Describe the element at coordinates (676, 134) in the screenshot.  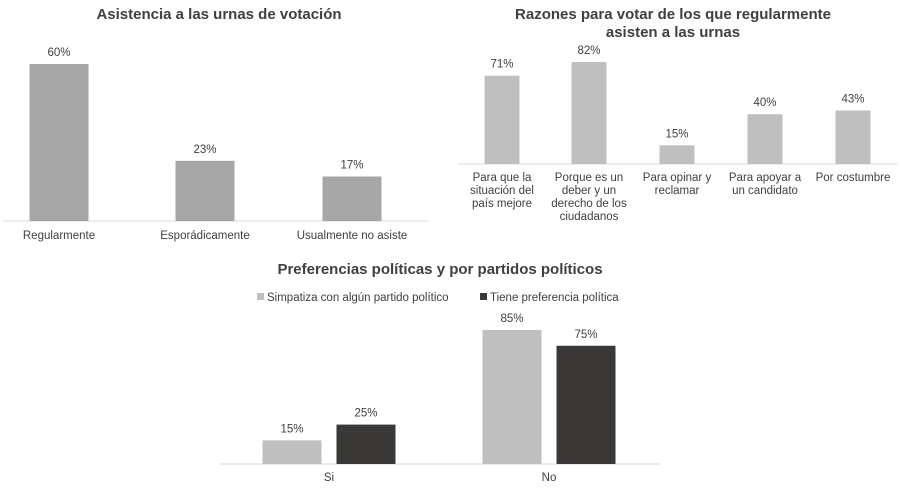
I see `value-label-para-opinar-y-reclamar: 15%` at that location.